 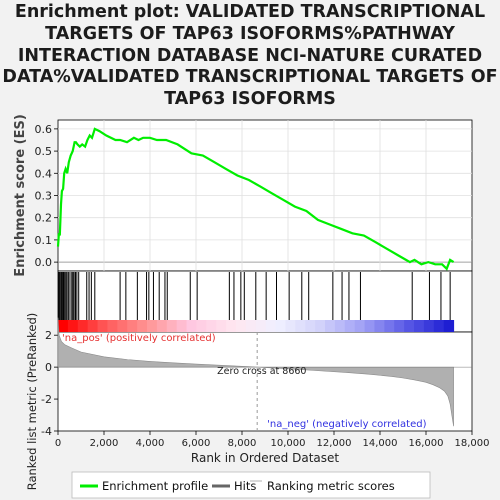 I want to click on title-line: INTERACTION DATABASE NCI-NATURE CURATED, so click(x=250, y=55).